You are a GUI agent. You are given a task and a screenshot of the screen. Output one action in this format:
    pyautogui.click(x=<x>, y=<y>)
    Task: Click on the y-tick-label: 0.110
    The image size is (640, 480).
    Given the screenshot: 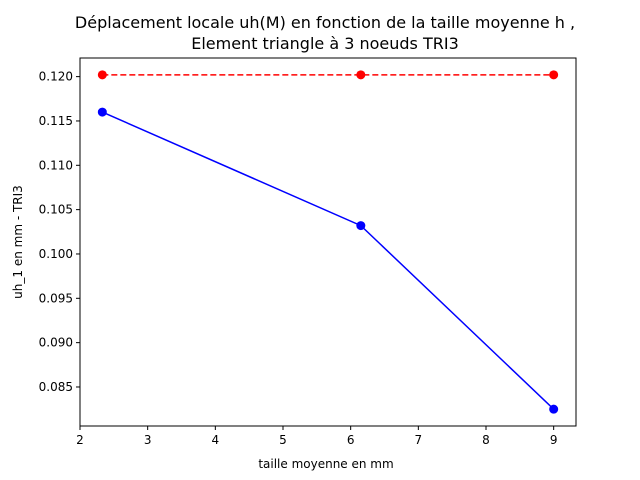 What is the action you would take?
    pyautogui.click(x=56, y=165)
    